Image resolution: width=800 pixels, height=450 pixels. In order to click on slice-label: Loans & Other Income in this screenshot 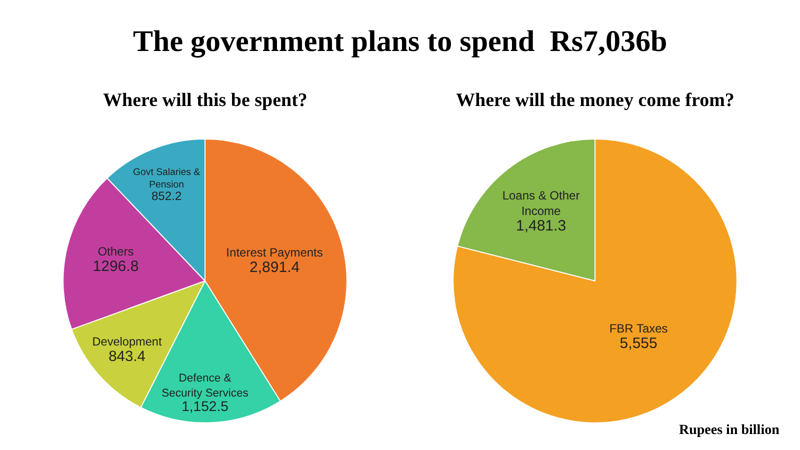, I will do `click(541, 203)`.